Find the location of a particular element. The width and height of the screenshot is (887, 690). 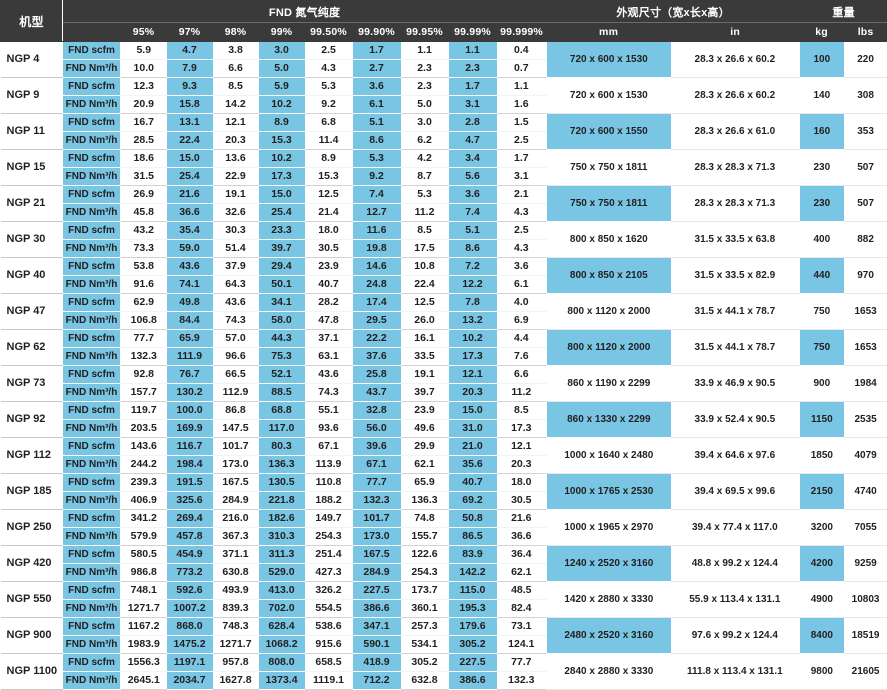

value-cell: 59.0 is located at coordinates (190, 249).